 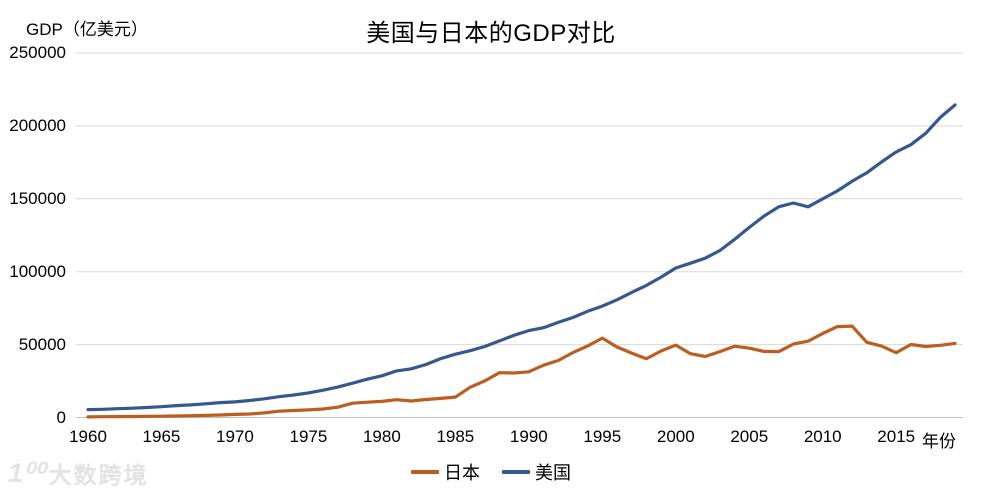 I want to click on watermark: 1⁰⁰ 大数跨境, so click(x=78, y=473).